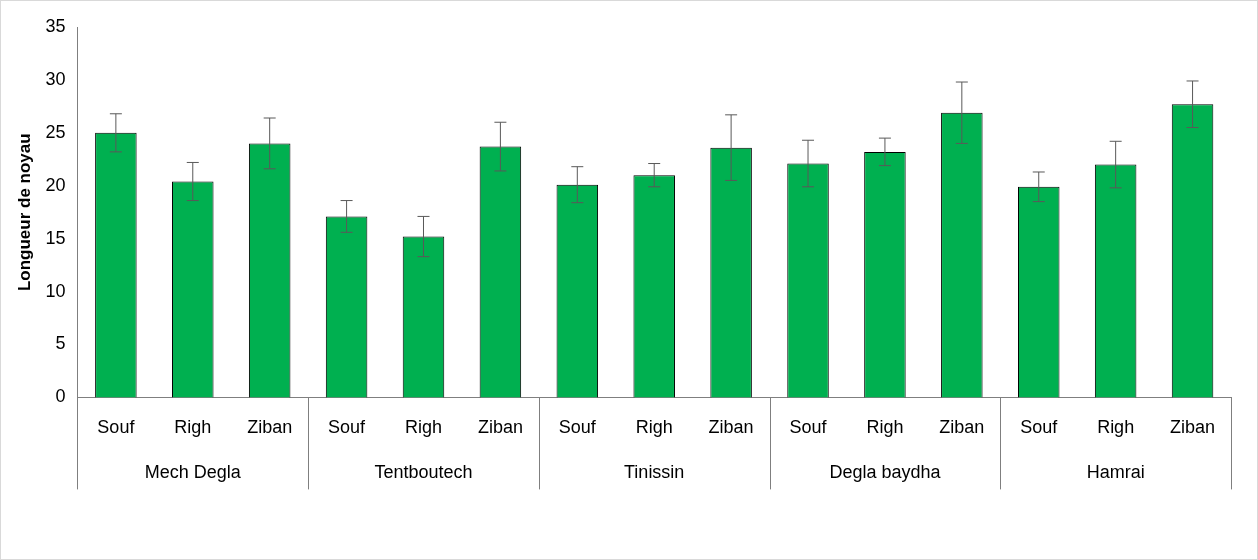 This screenshot has height=560, width=1258. Describe the element at coordinates (55, 131) in the screenshot. I see `y-tick-label: 25` at that location.